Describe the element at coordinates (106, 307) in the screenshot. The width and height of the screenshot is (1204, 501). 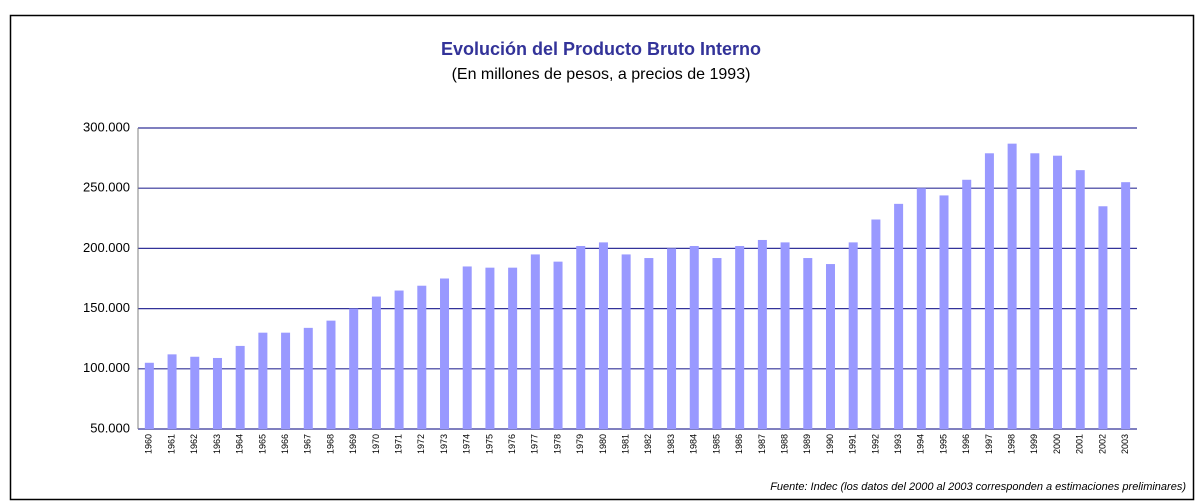
I see `y-tick-label: 150.000` at that location.